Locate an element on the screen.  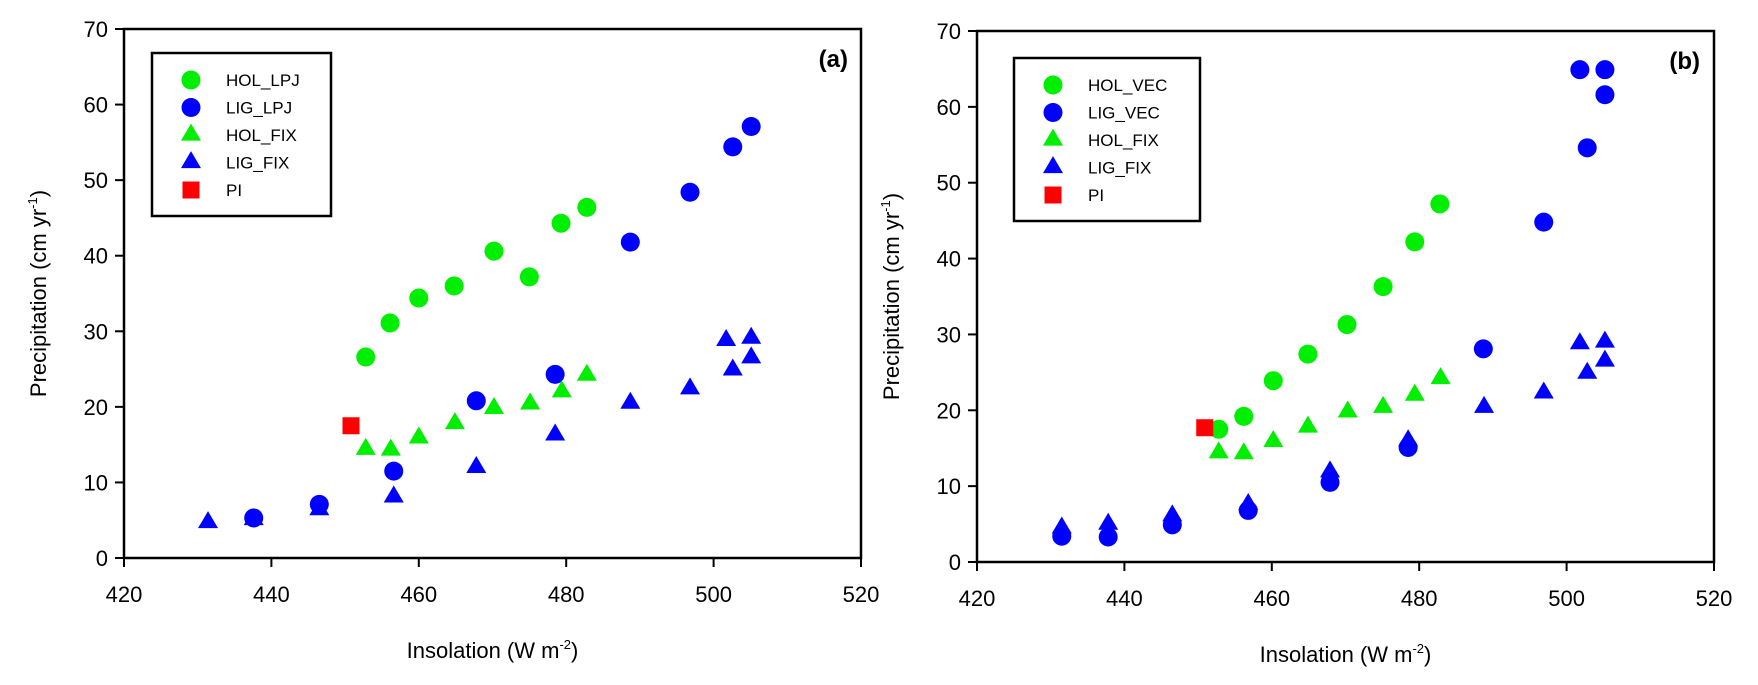
y-tick-label: 0 is located at coordinates (102, 558).